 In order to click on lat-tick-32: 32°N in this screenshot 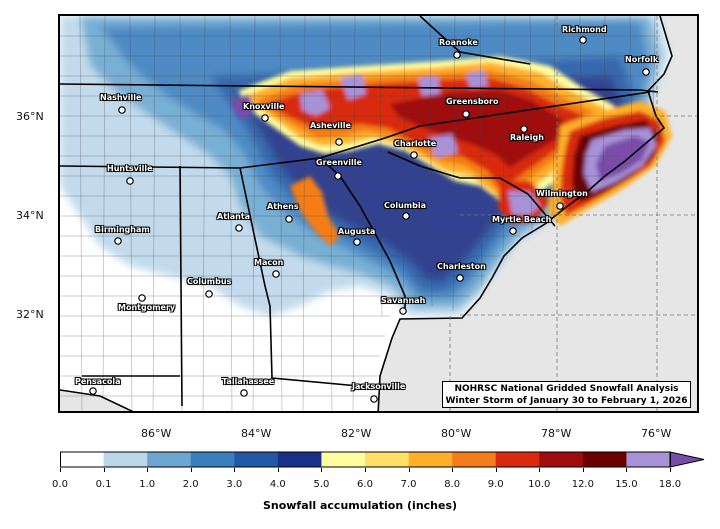, I will do `click(30, 314)`.